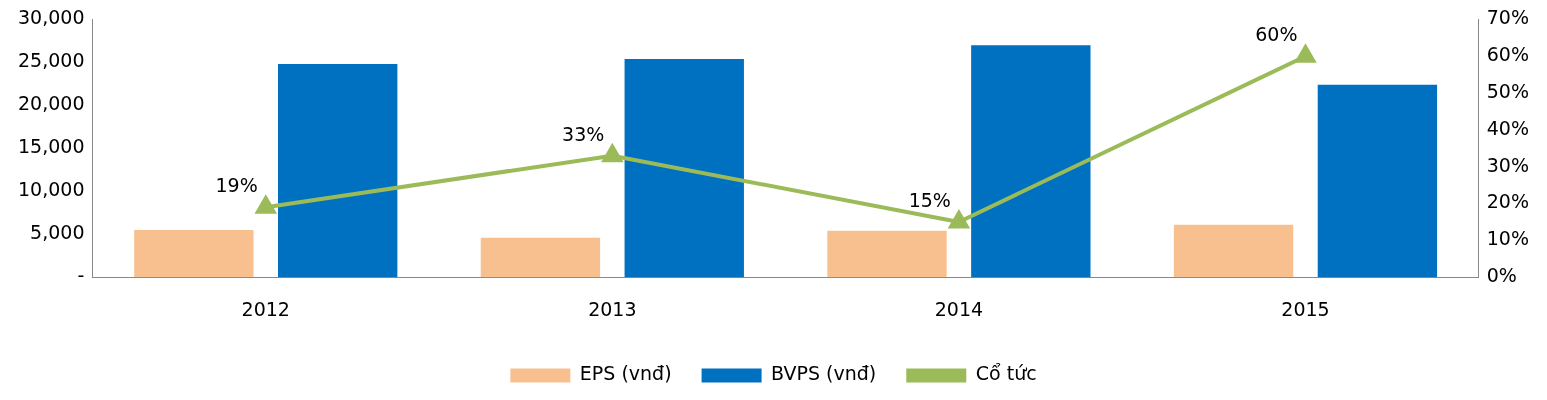 The height and width of the screenshot is (400, 1547). Describe the element at coordinates (612, 308) in the screenshot. I see `x-tick-label: 2013` at that location.